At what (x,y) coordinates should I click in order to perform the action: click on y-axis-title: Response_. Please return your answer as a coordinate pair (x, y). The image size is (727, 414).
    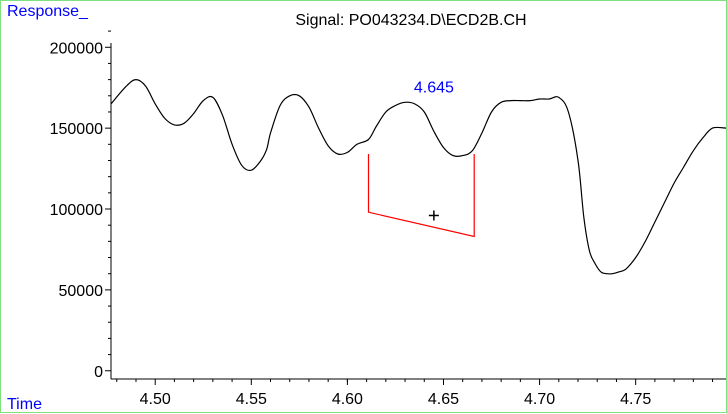
    Looking at the image, I should click on (48, 11).